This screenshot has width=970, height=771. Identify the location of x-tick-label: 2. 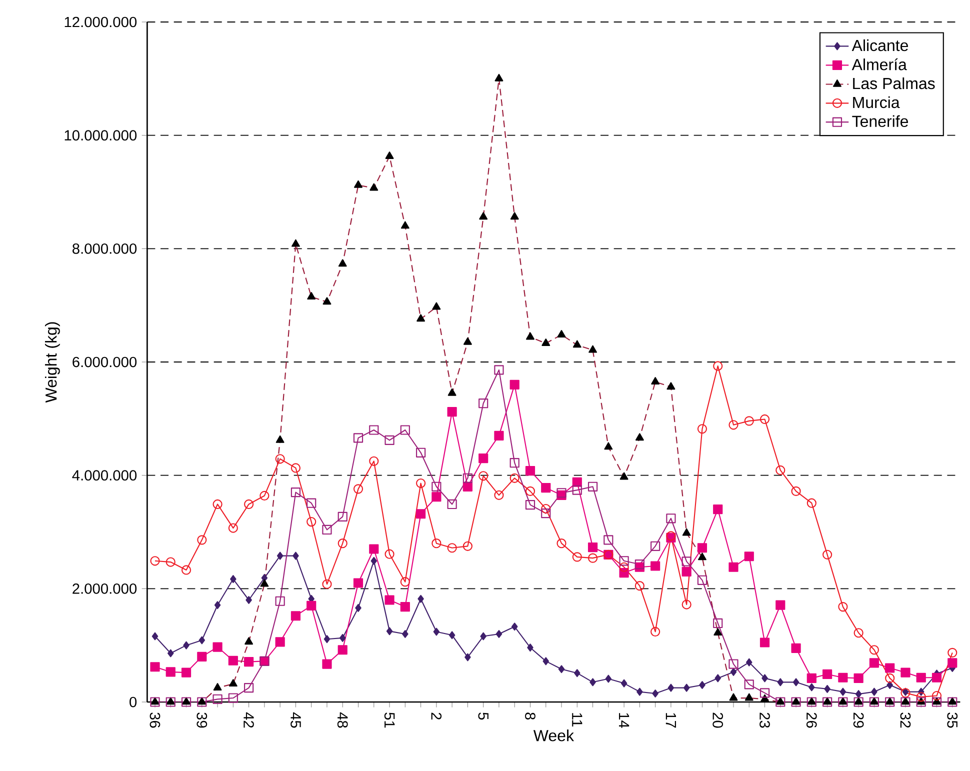
(436, 716).